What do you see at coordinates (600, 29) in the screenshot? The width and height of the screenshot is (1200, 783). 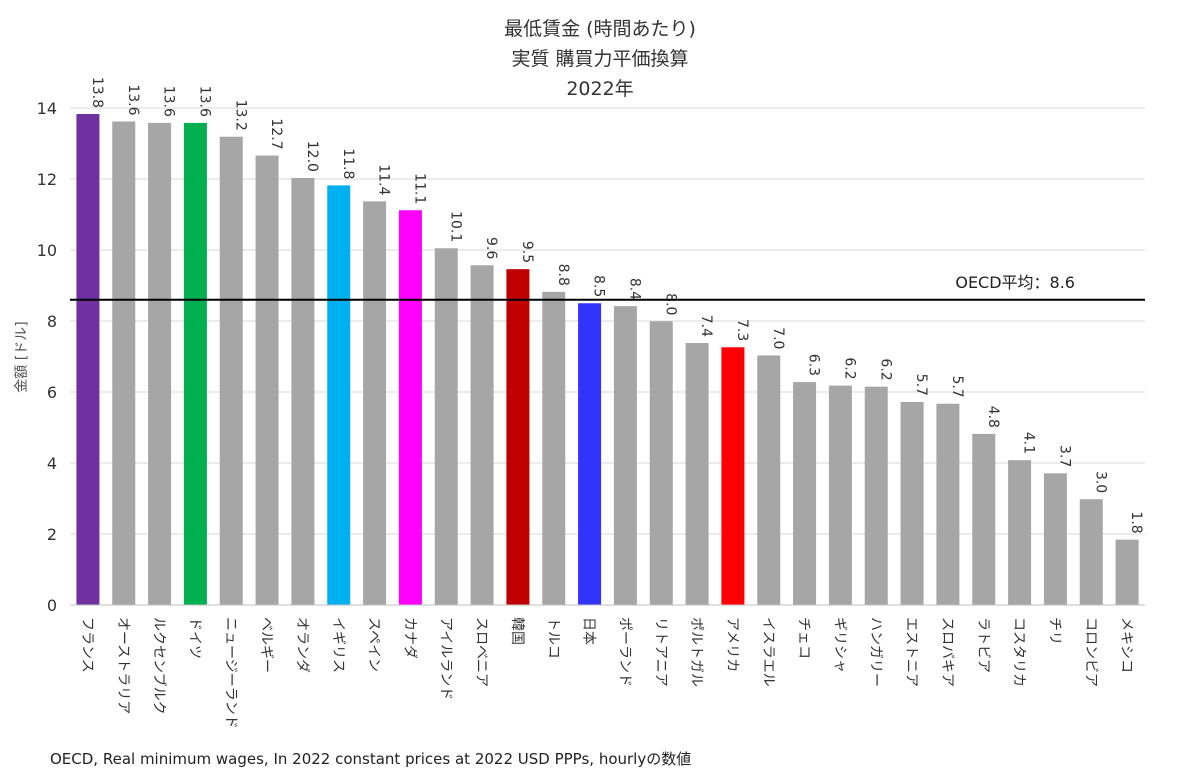 I see `chart-title-line-1: 最低賃金 (時間あたり)` at bounding box center [600, 29].